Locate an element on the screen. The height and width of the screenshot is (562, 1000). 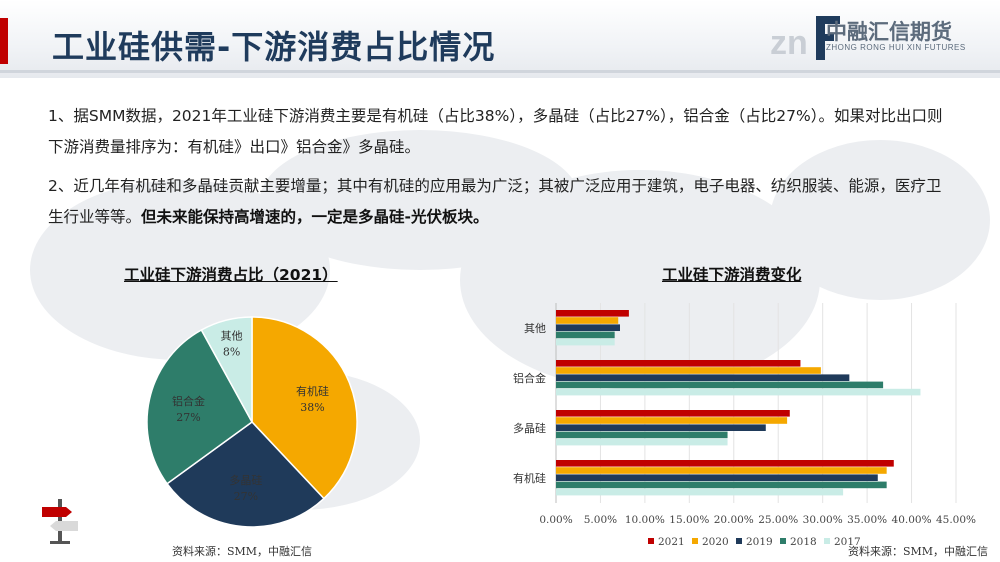
legend-label-2021: 2021 is located at coordinates (671, 542).